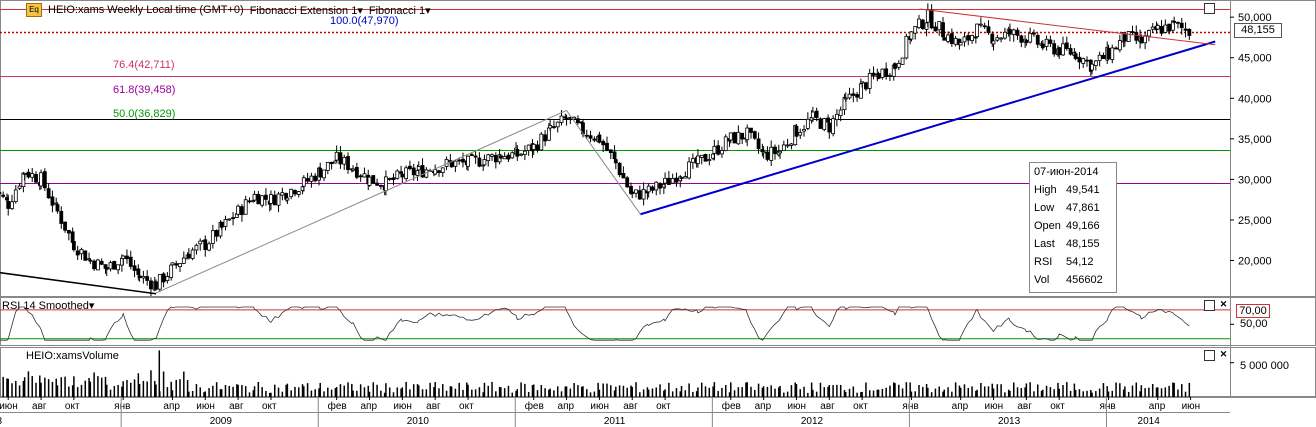 The width and height of the screenshot is (1316, 427). I want to click on y-tick-label: 35,000, so click(1255, 140).